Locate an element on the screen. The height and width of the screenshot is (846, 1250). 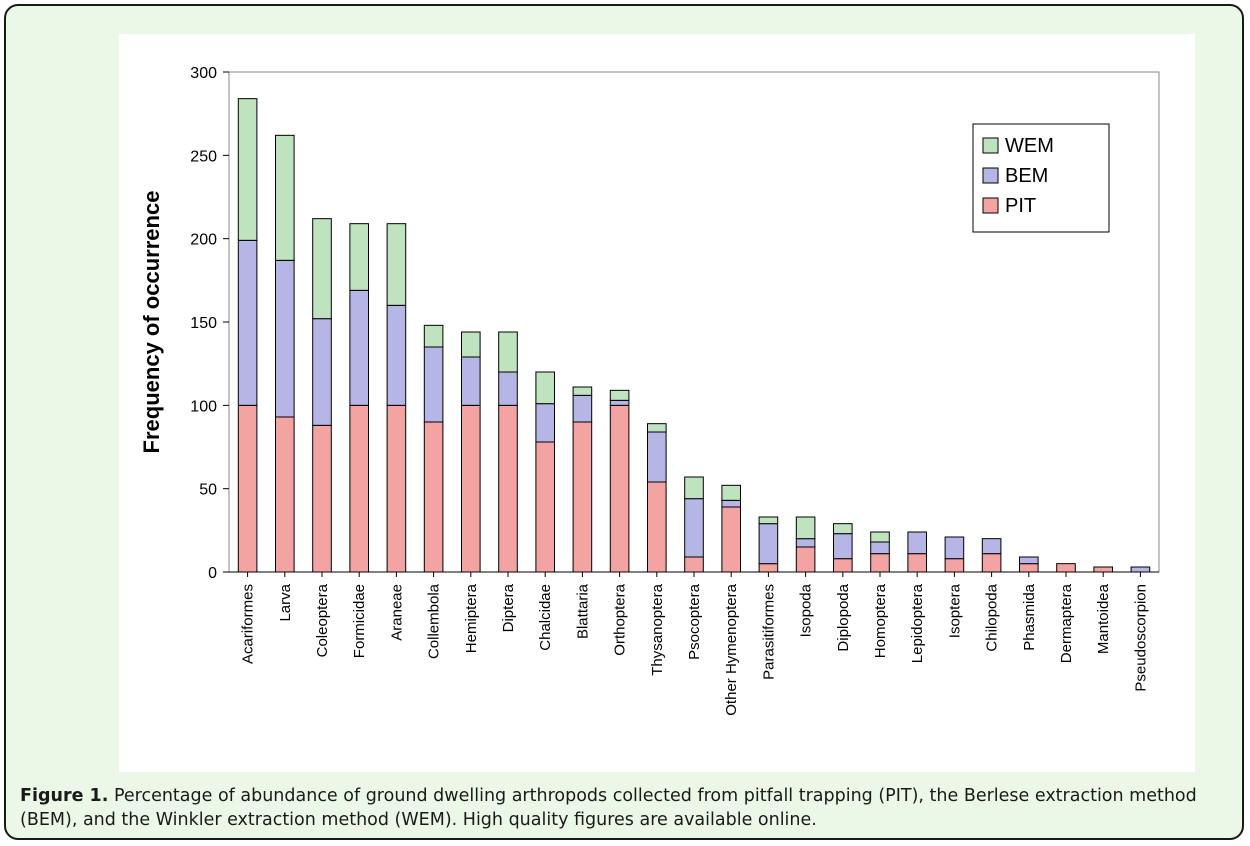
x-tick-label: Diplopoda is located at coordinates (843, 617).